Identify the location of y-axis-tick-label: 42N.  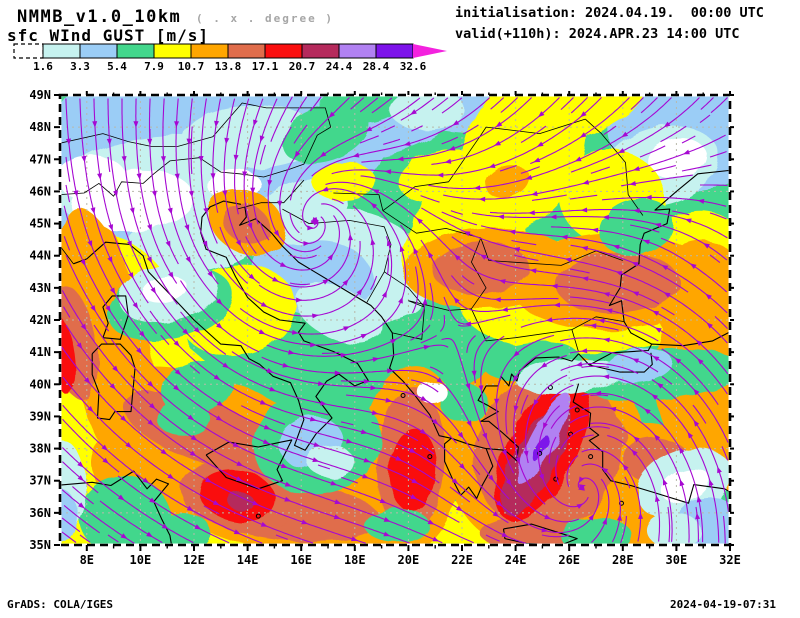
(40, 320).